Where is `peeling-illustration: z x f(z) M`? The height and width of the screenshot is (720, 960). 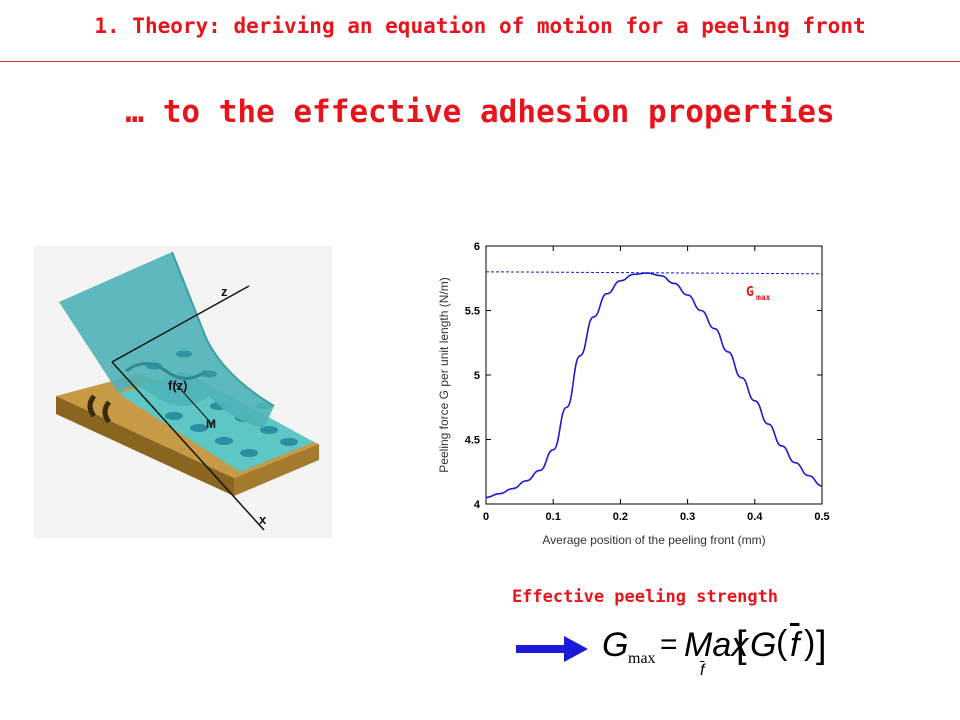
peeling-illustration: z x f(z) M is located at coordinates (183, 392).